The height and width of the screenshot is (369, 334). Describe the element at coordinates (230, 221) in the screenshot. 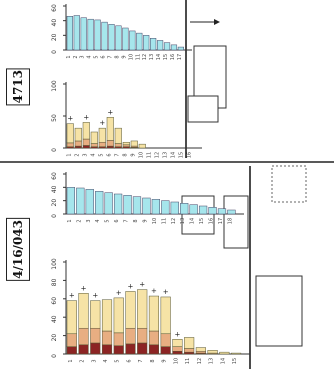

I see `x-tick-label: 18` at that location.